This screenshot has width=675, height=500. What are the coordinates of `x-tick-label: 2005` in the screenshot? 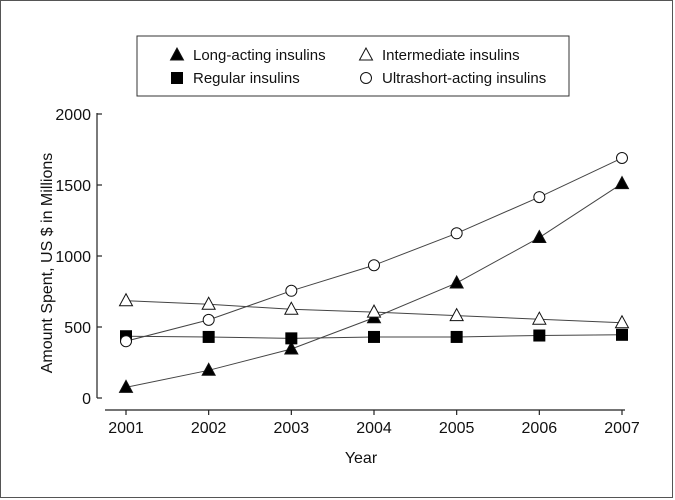 It's located at (457, 428).